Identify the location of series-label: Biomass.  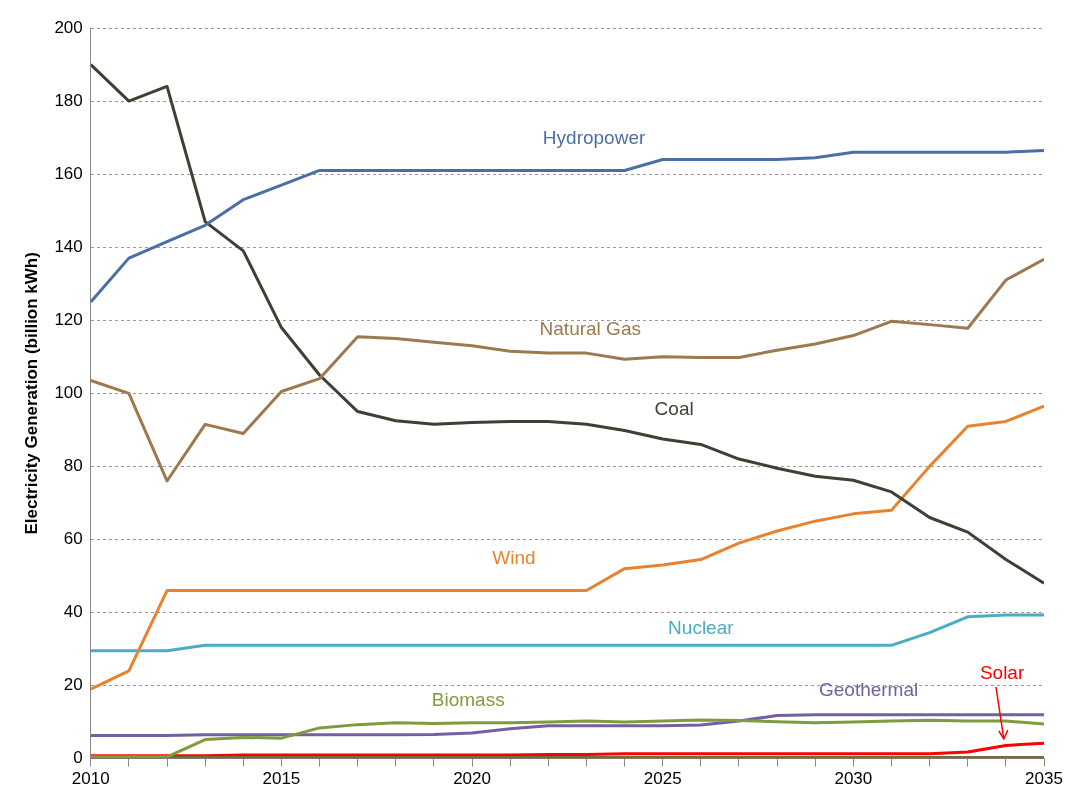
(468, 699).